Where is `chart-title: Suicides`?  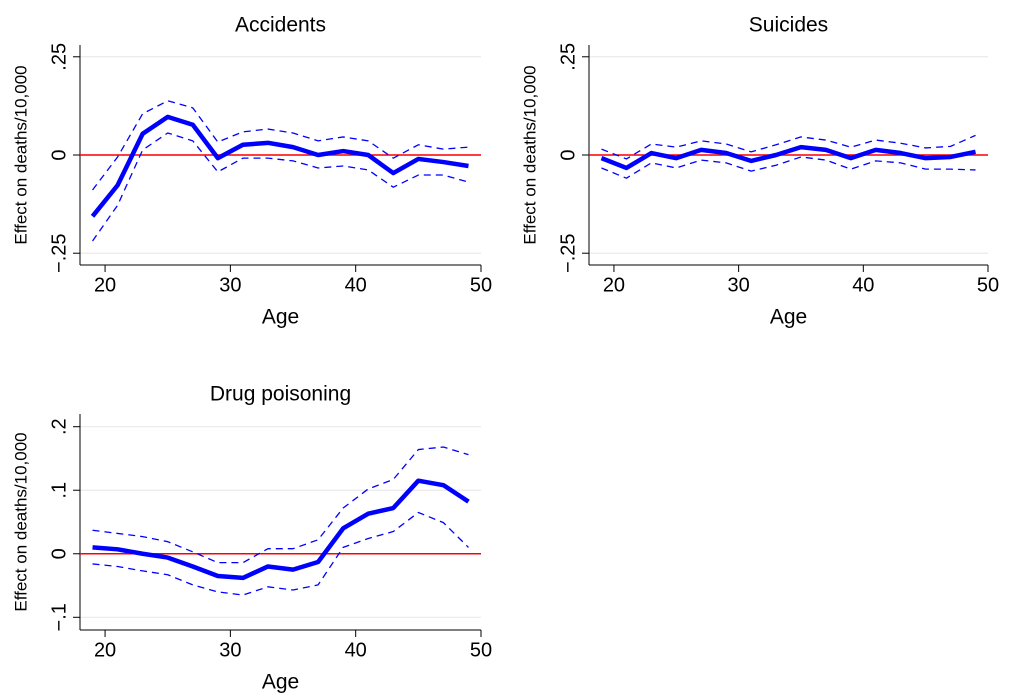
chart-title: Suicides is located at coordinates (788, 25).